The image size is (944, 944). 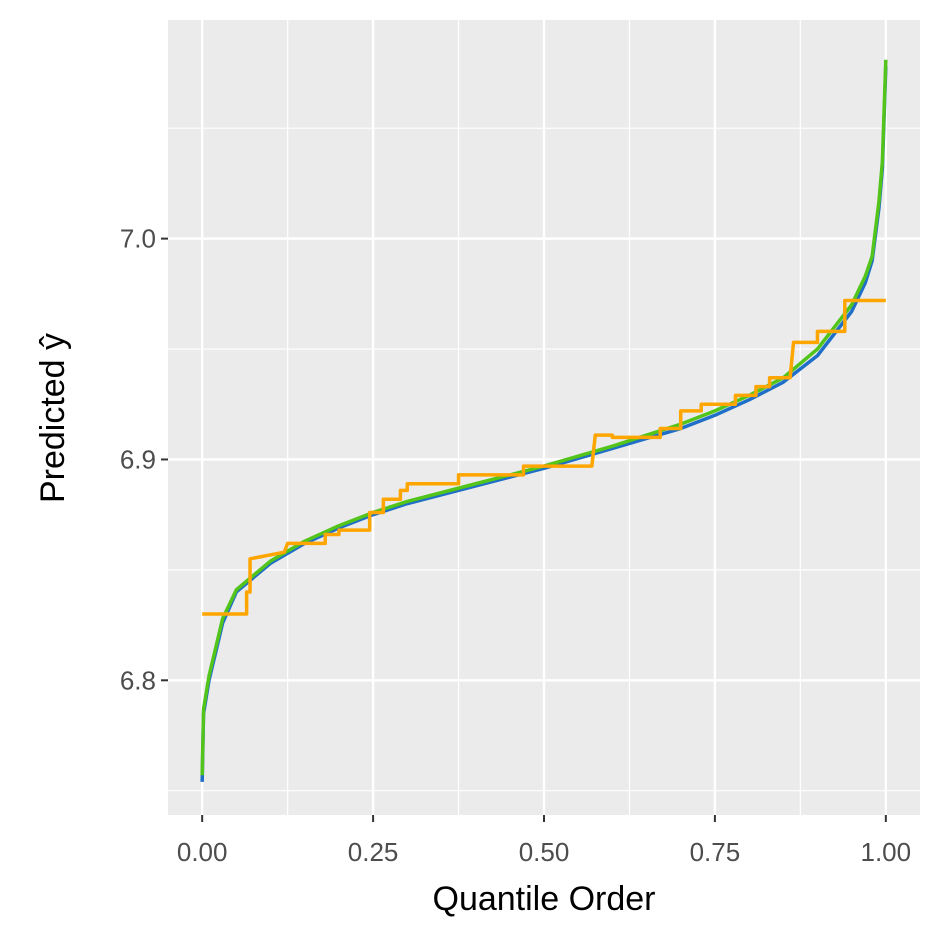 What do you see at coordinates (715, 852) in the screenshot?
I see `x-tick-label: 0.75` at bounding box center [715, 852].